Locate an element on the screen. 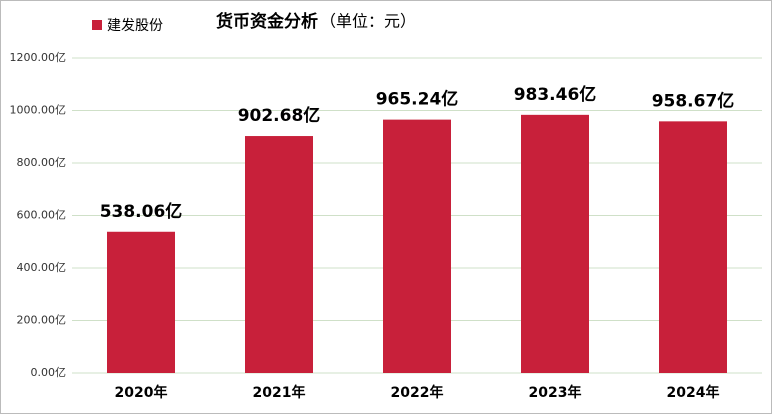  y-tick-label: 600.00亿 is located at coordinates (42, 215).